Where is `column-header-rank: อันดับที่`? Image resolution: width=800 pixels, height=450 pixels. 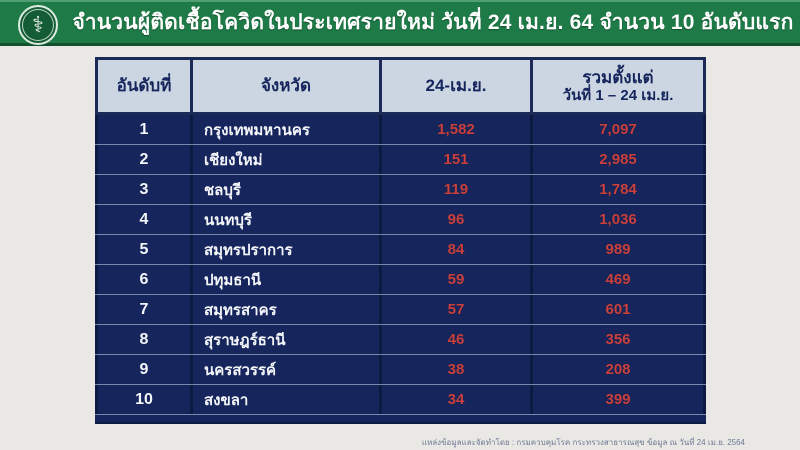
column-header-rank: อันดับที่ is located at coordinates (144, 86).